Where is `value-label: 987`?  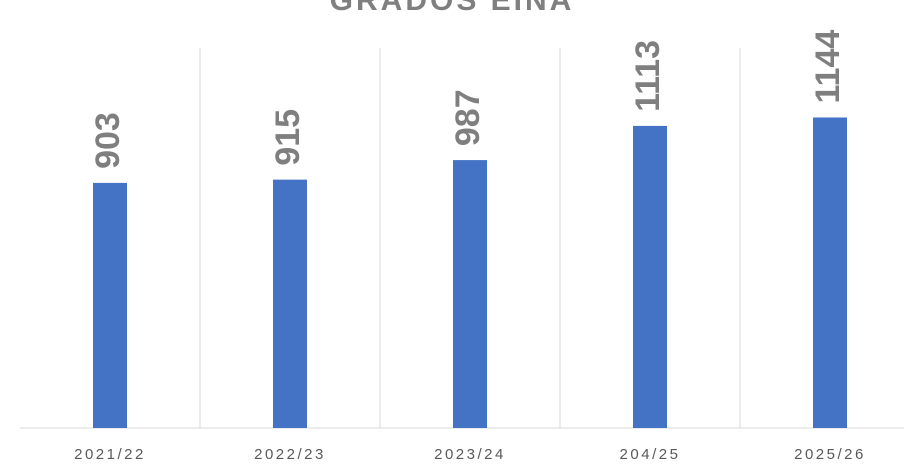
value-label: 987 is located at coordinates (468, 117).